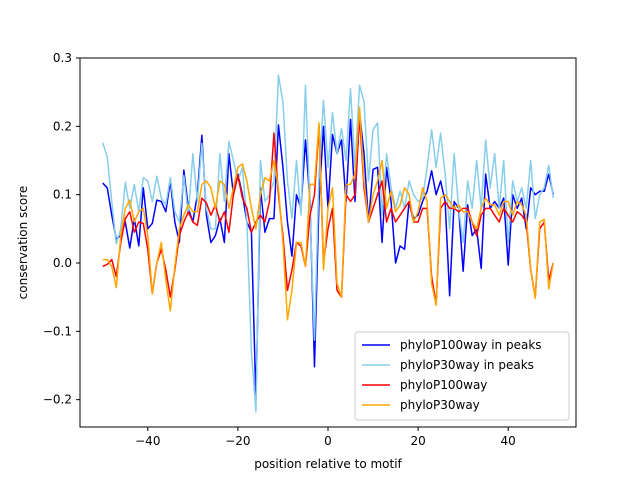 This screenshot has height=480, width=640. Describe the element at coordinates (328, 464) in the screenshot. I see `x-axis-label: position relative to motif` at that location.